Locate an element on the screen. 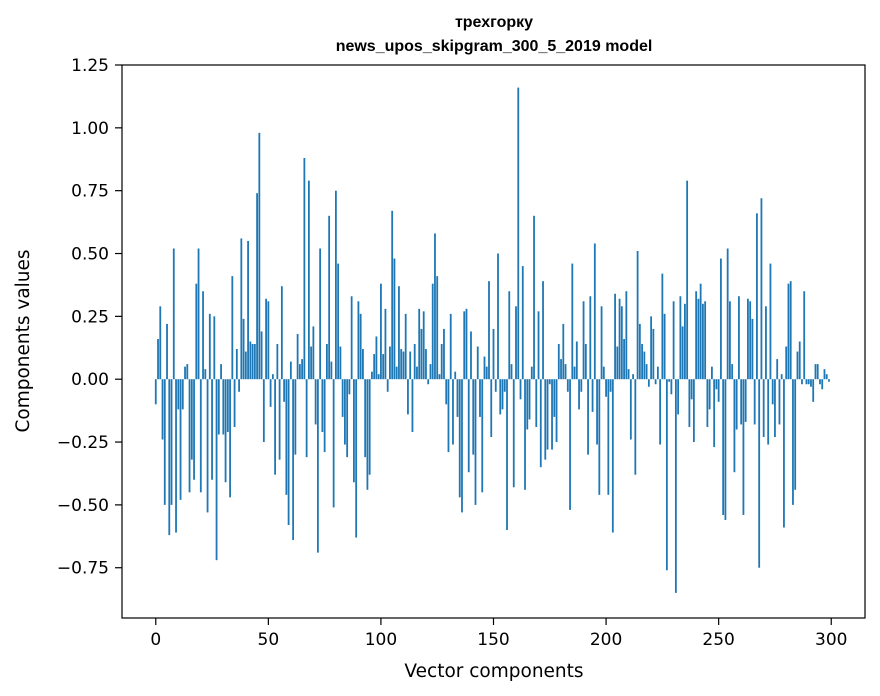 This screenshot has height=696, width=880. y-tick-label: 1.25 is located at coordinates (90, 66).